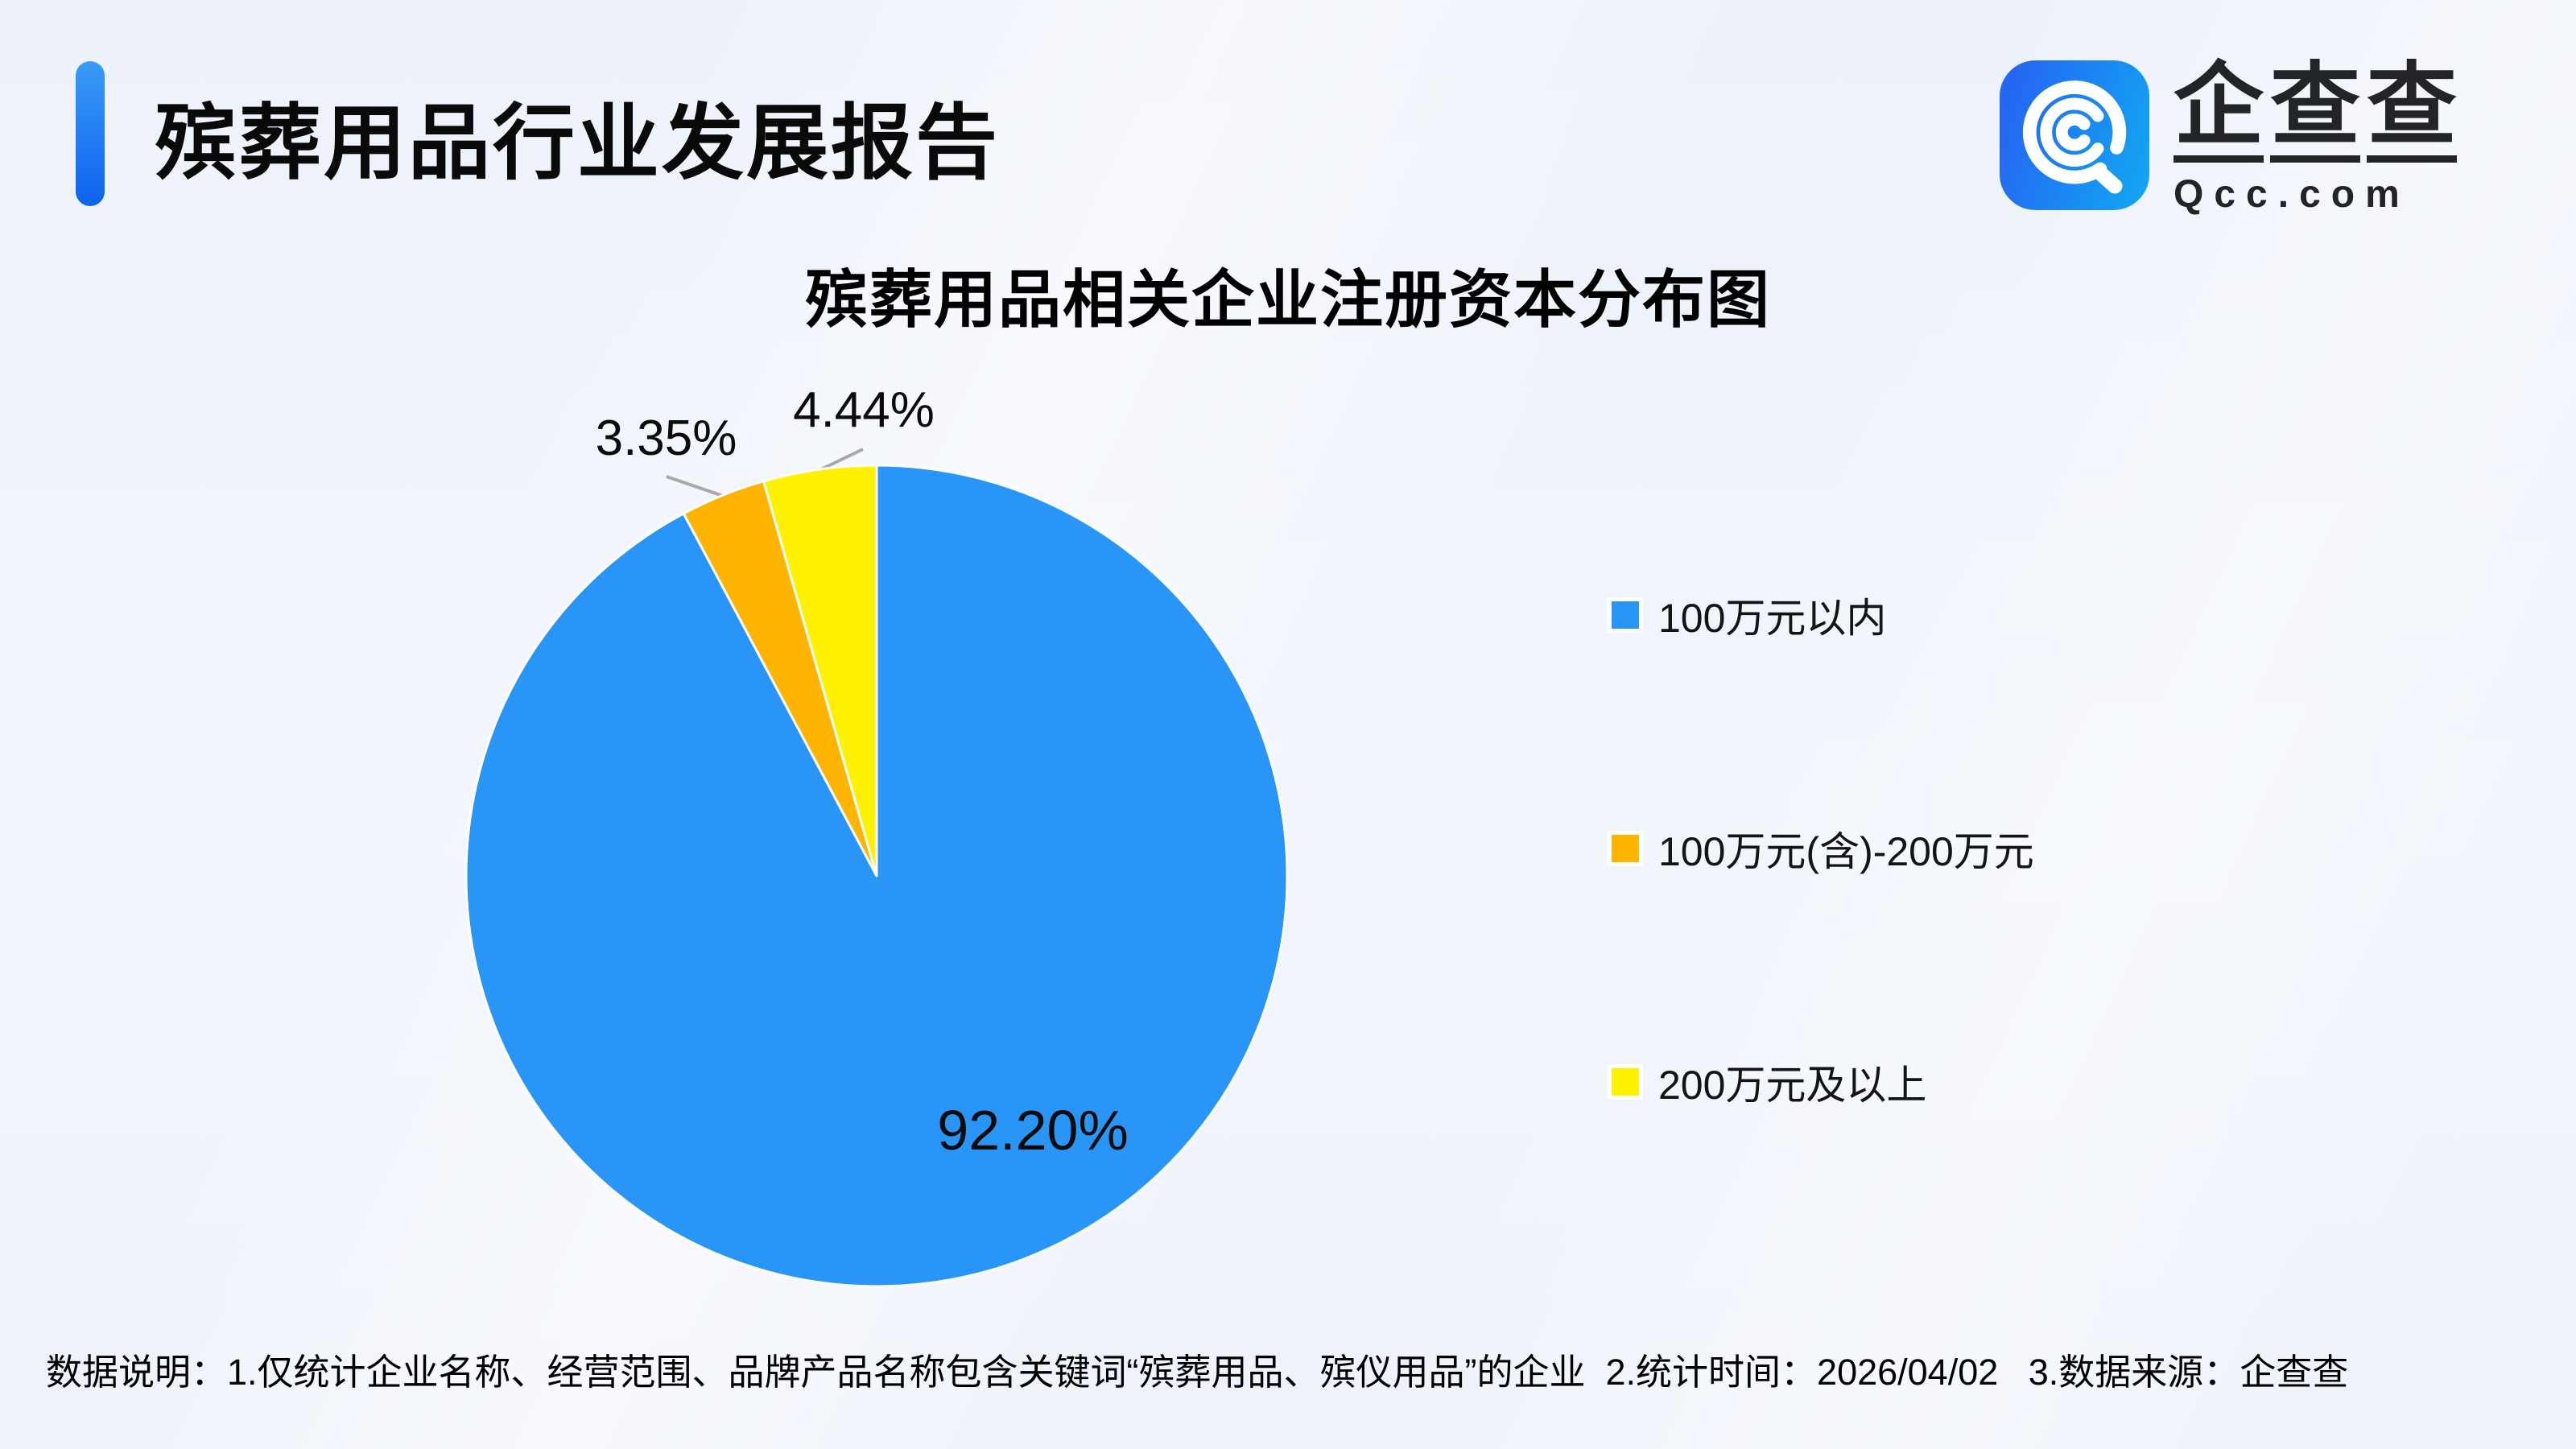 This screenshot has height=1449, width=2576. What do you see at coordinates (695, 486) in the screenshot?
I see `leader-line-orange` at bounding box center [695, 486].